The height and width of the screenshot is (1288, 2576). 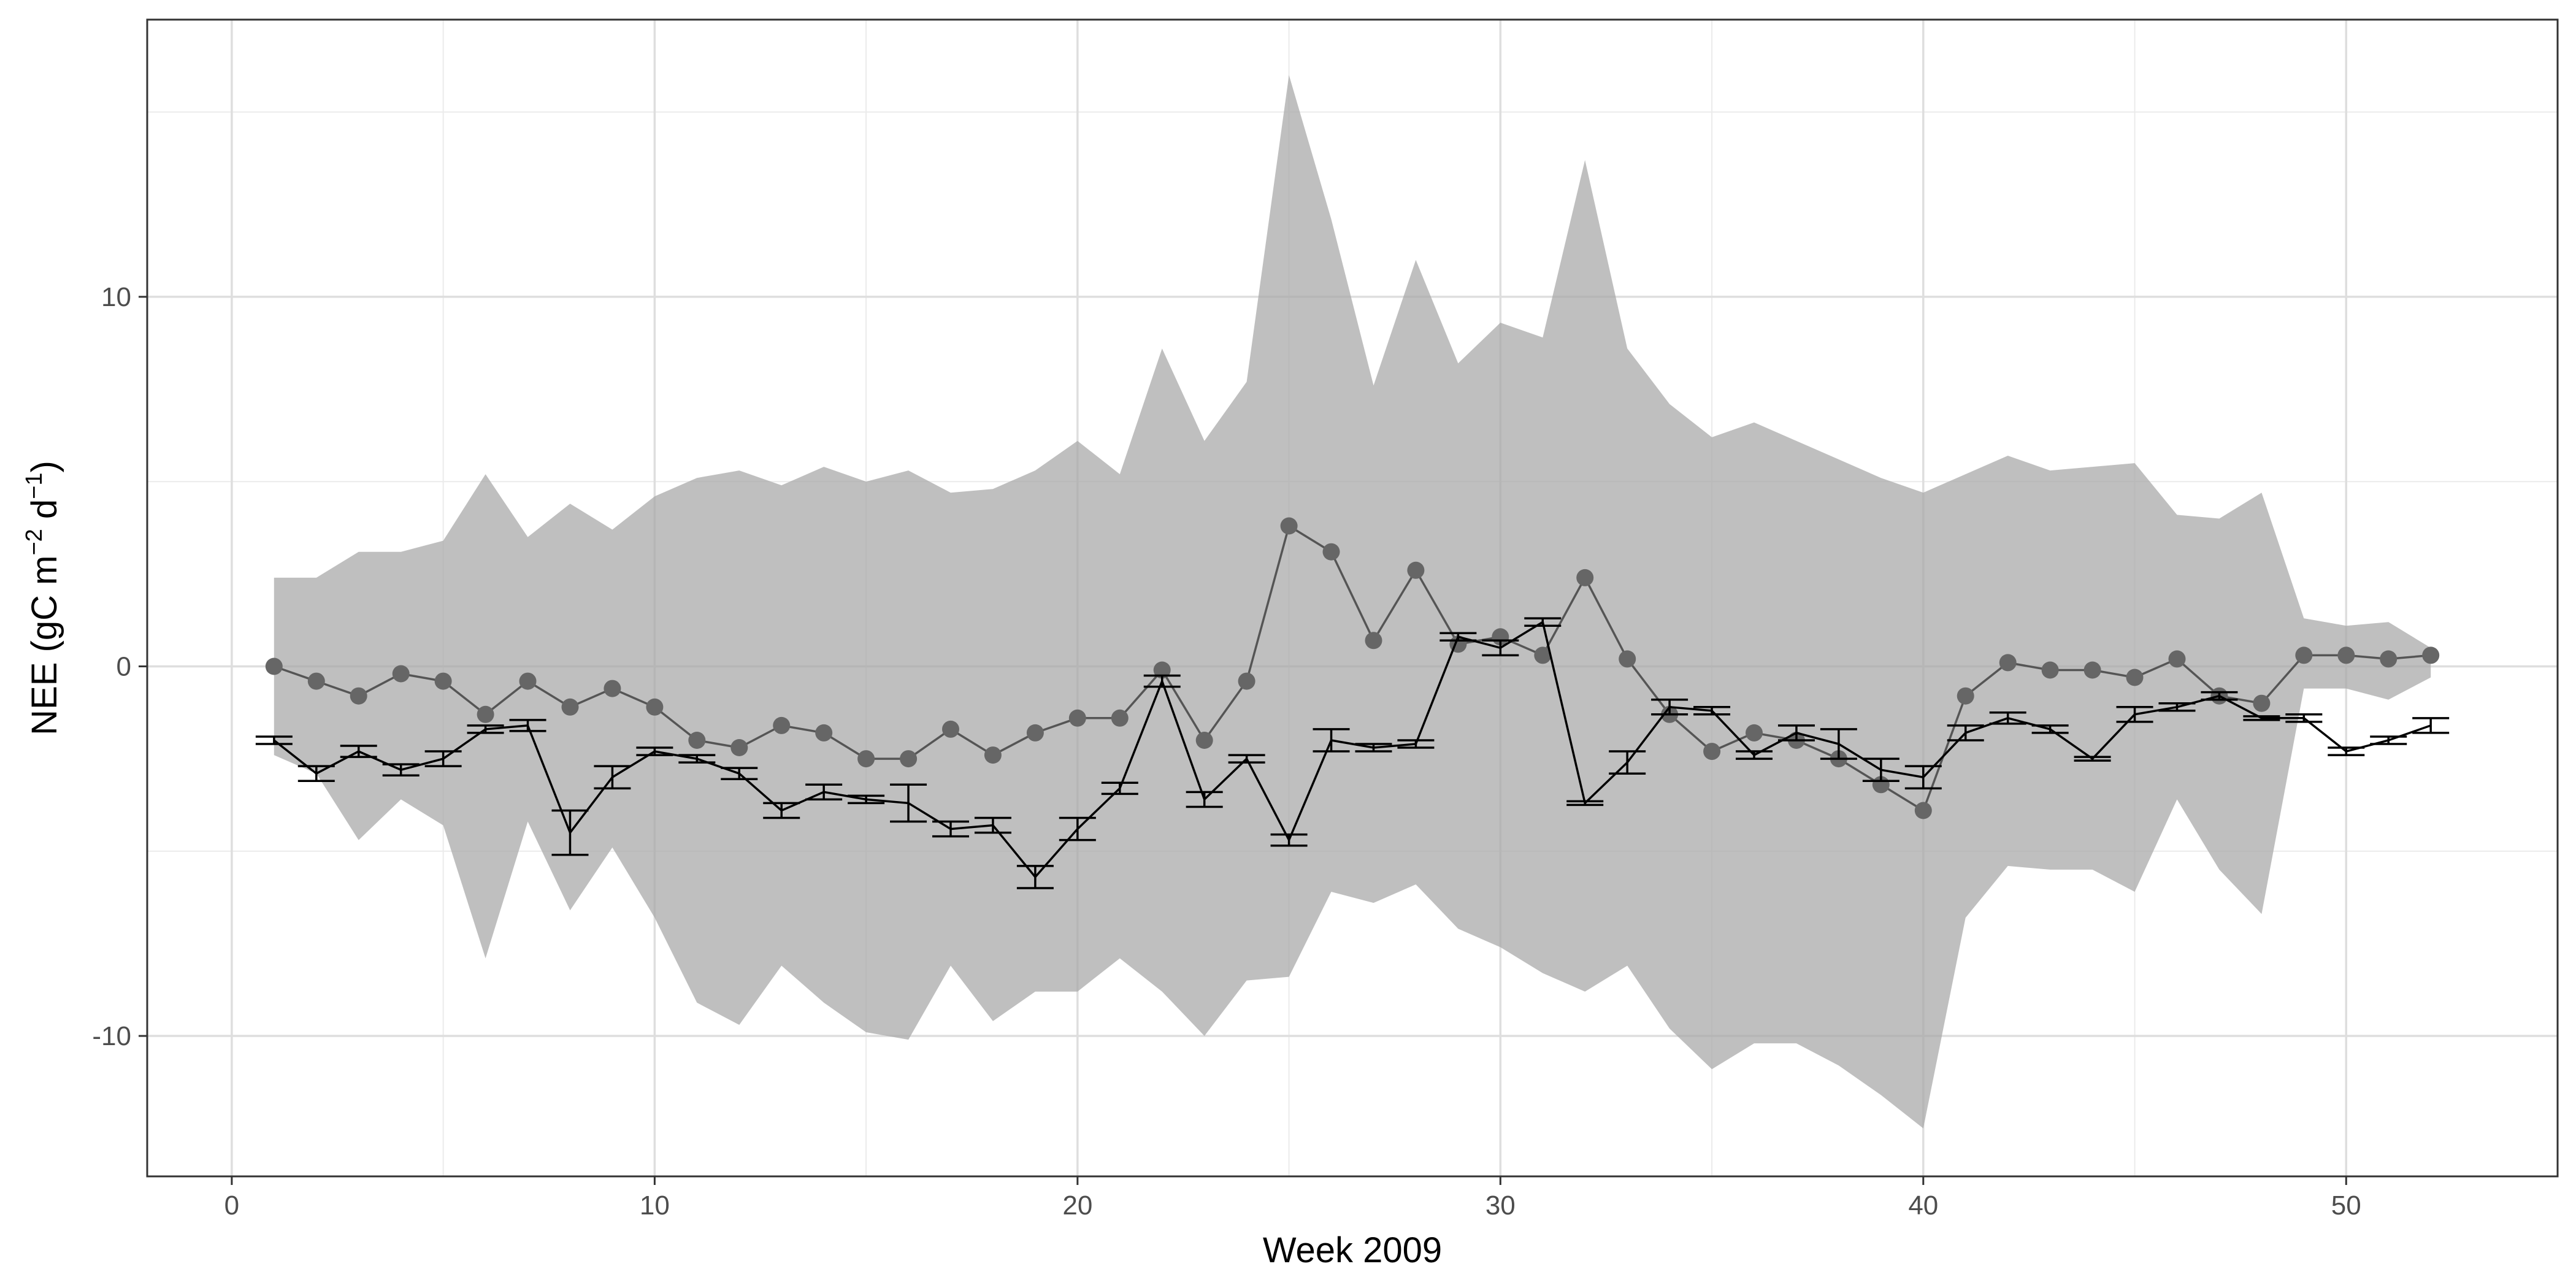 I want to click on y-axis-title-mid: d, so click(x=44, y=514).